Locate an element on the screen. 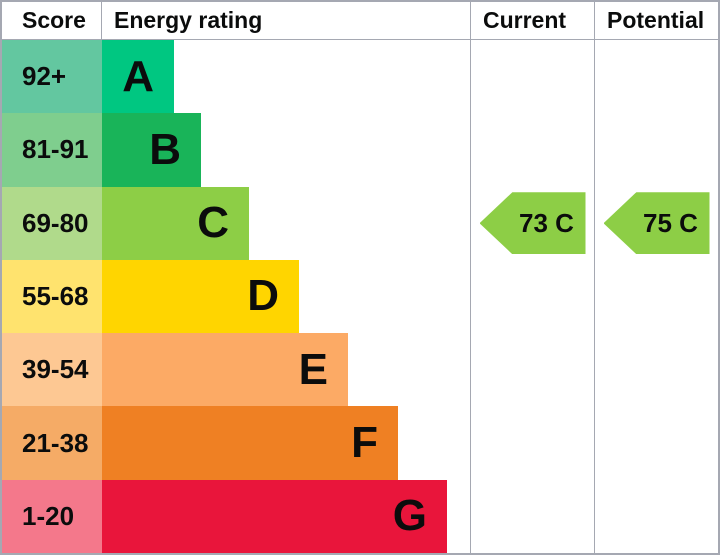 This screenshot has height=555, width=720. band-track-b: B is located at coordinates (286, 150).